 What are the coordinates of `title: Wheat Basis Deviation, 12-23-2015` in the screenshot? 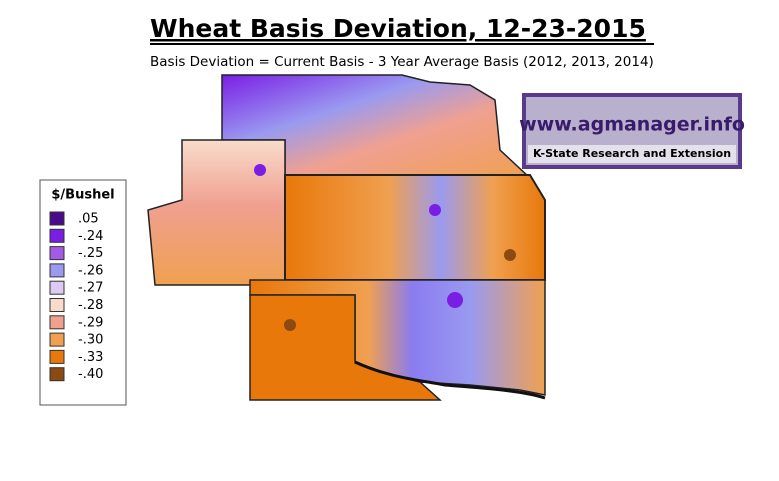 It's located at (398, 28).